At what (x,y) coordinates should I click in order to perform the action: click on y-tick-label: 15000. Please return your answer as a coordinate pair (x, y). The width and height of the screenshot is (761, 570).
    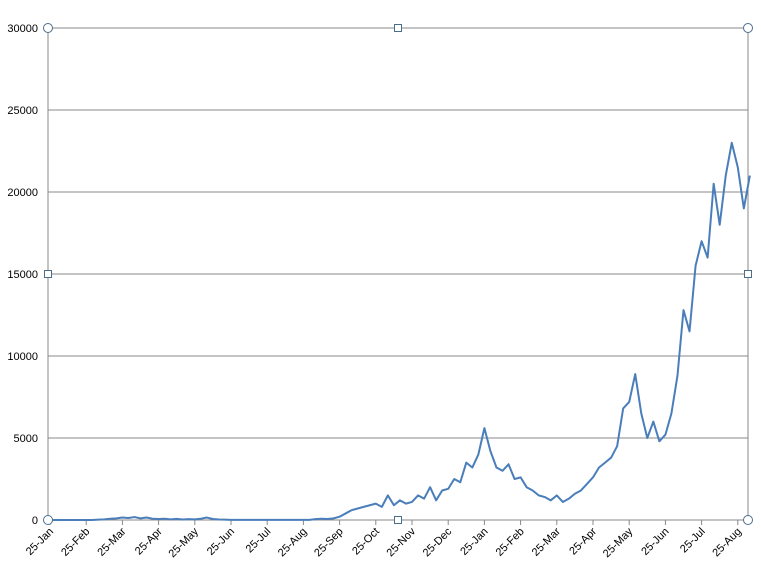
    Looking at the image, I should click on (22, 275).